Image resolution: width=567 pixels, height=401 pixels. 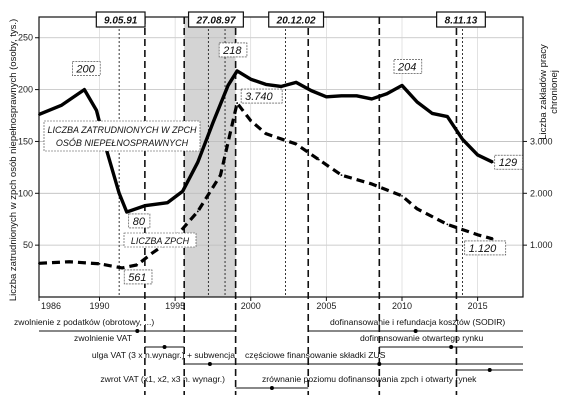 I want to click on date-marker-label: 27.08.97, so click(x=215, y=21).